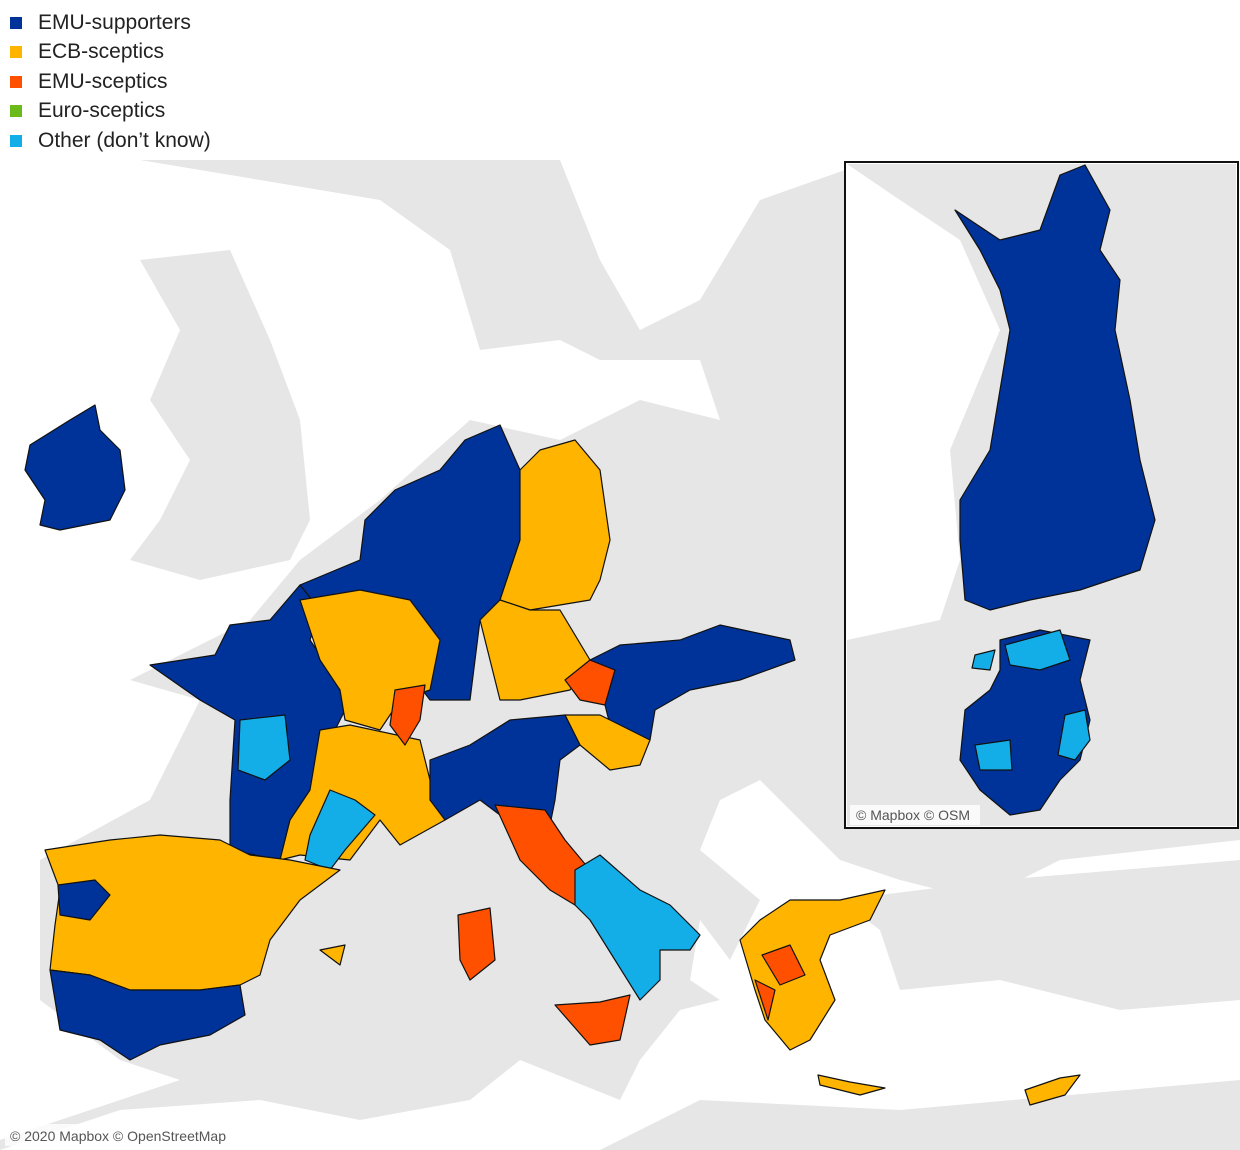  I want to click on attribution-bg, so click(135, 1135).